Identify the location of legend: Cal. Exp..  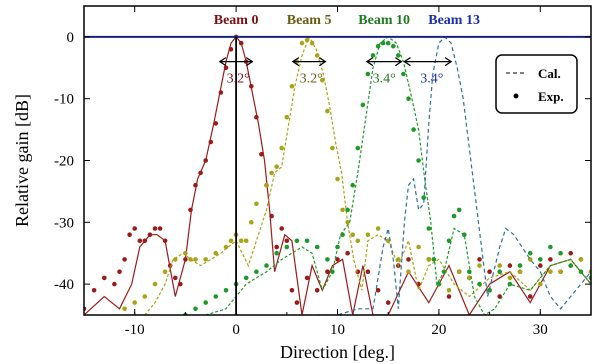
(536, 84).